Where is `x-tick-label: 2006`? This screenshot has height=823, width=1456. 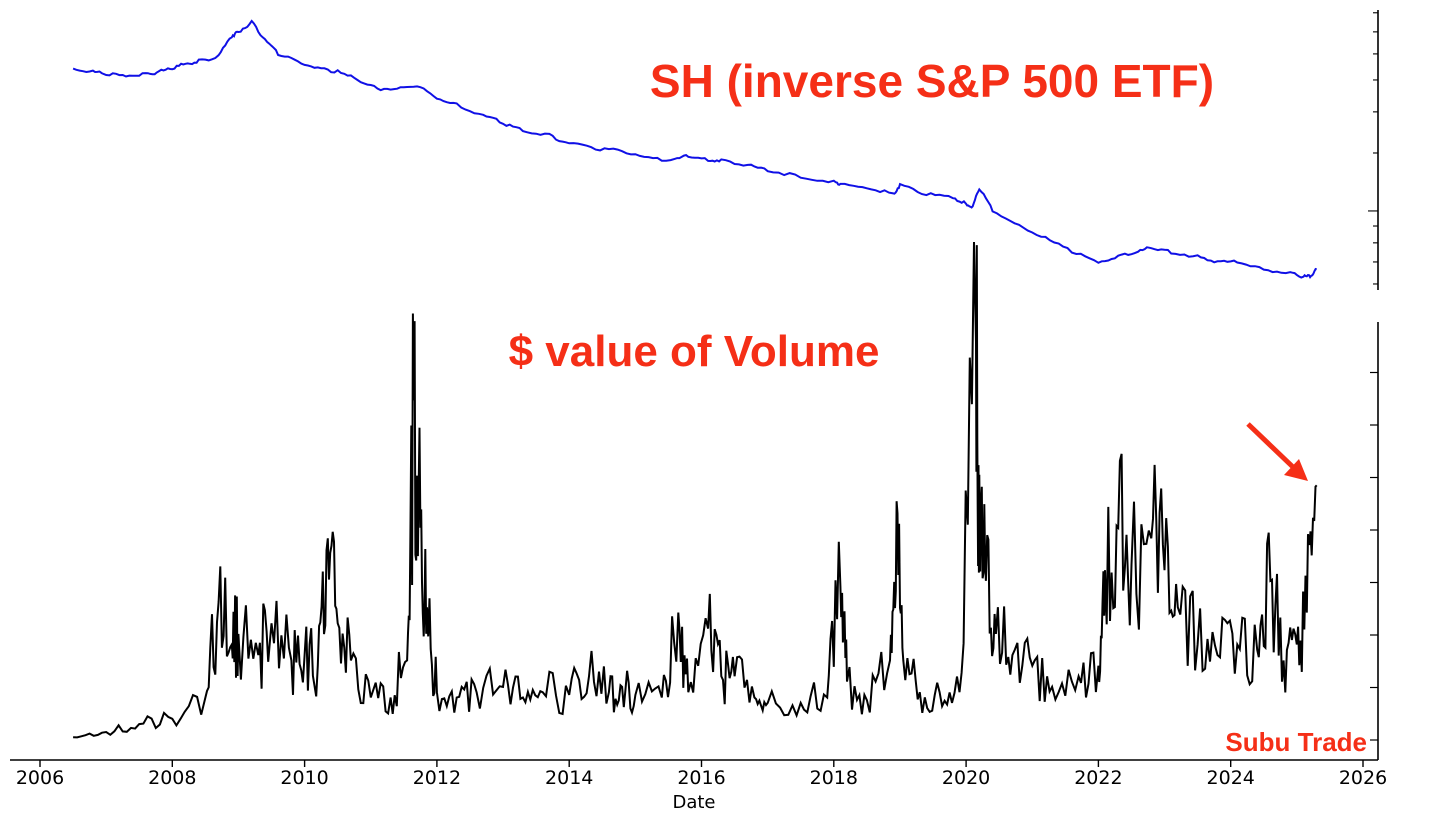
x-tick-label: 2006 is located at coordinates (40, 778).